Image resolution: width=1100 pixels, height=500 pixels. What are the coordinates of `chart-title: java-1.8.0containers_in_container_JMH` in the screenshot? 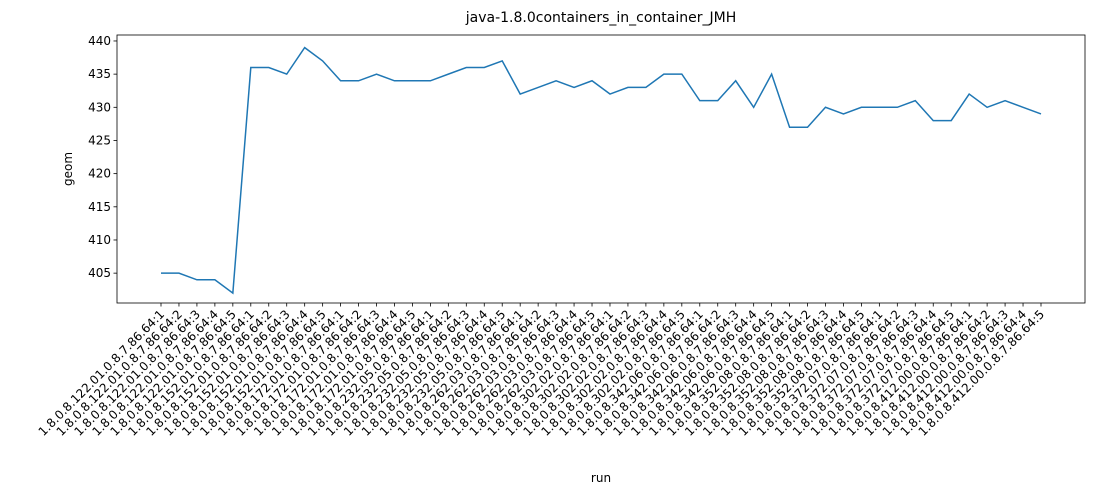 It's located at (600, 18).